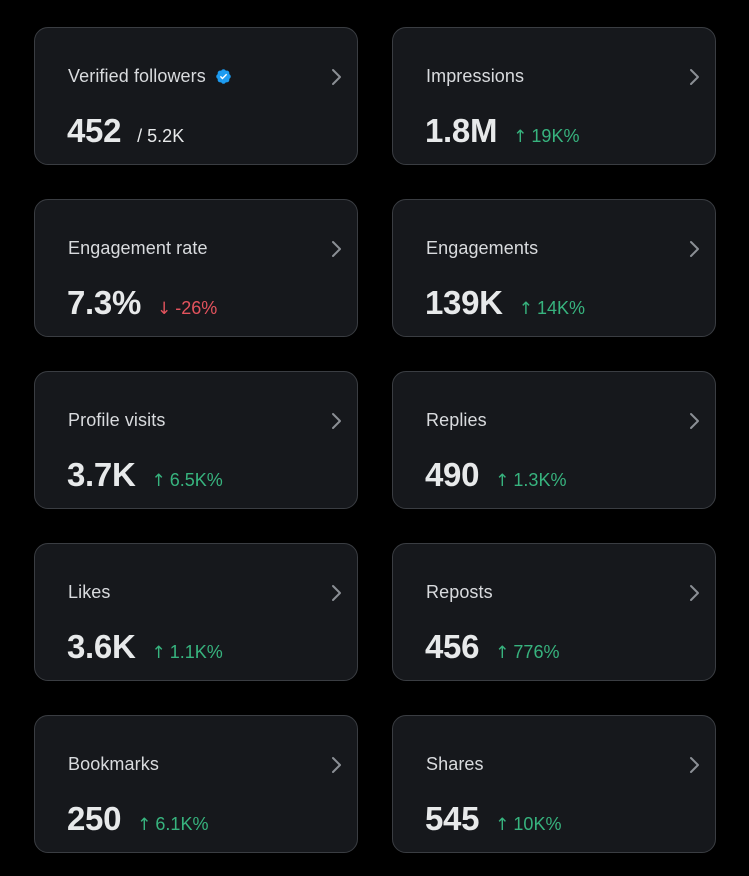 This screenshot has width=749, height=876. I want to click on metric-value-row: 250 ↑ 6.1K%, so click(137, 819).